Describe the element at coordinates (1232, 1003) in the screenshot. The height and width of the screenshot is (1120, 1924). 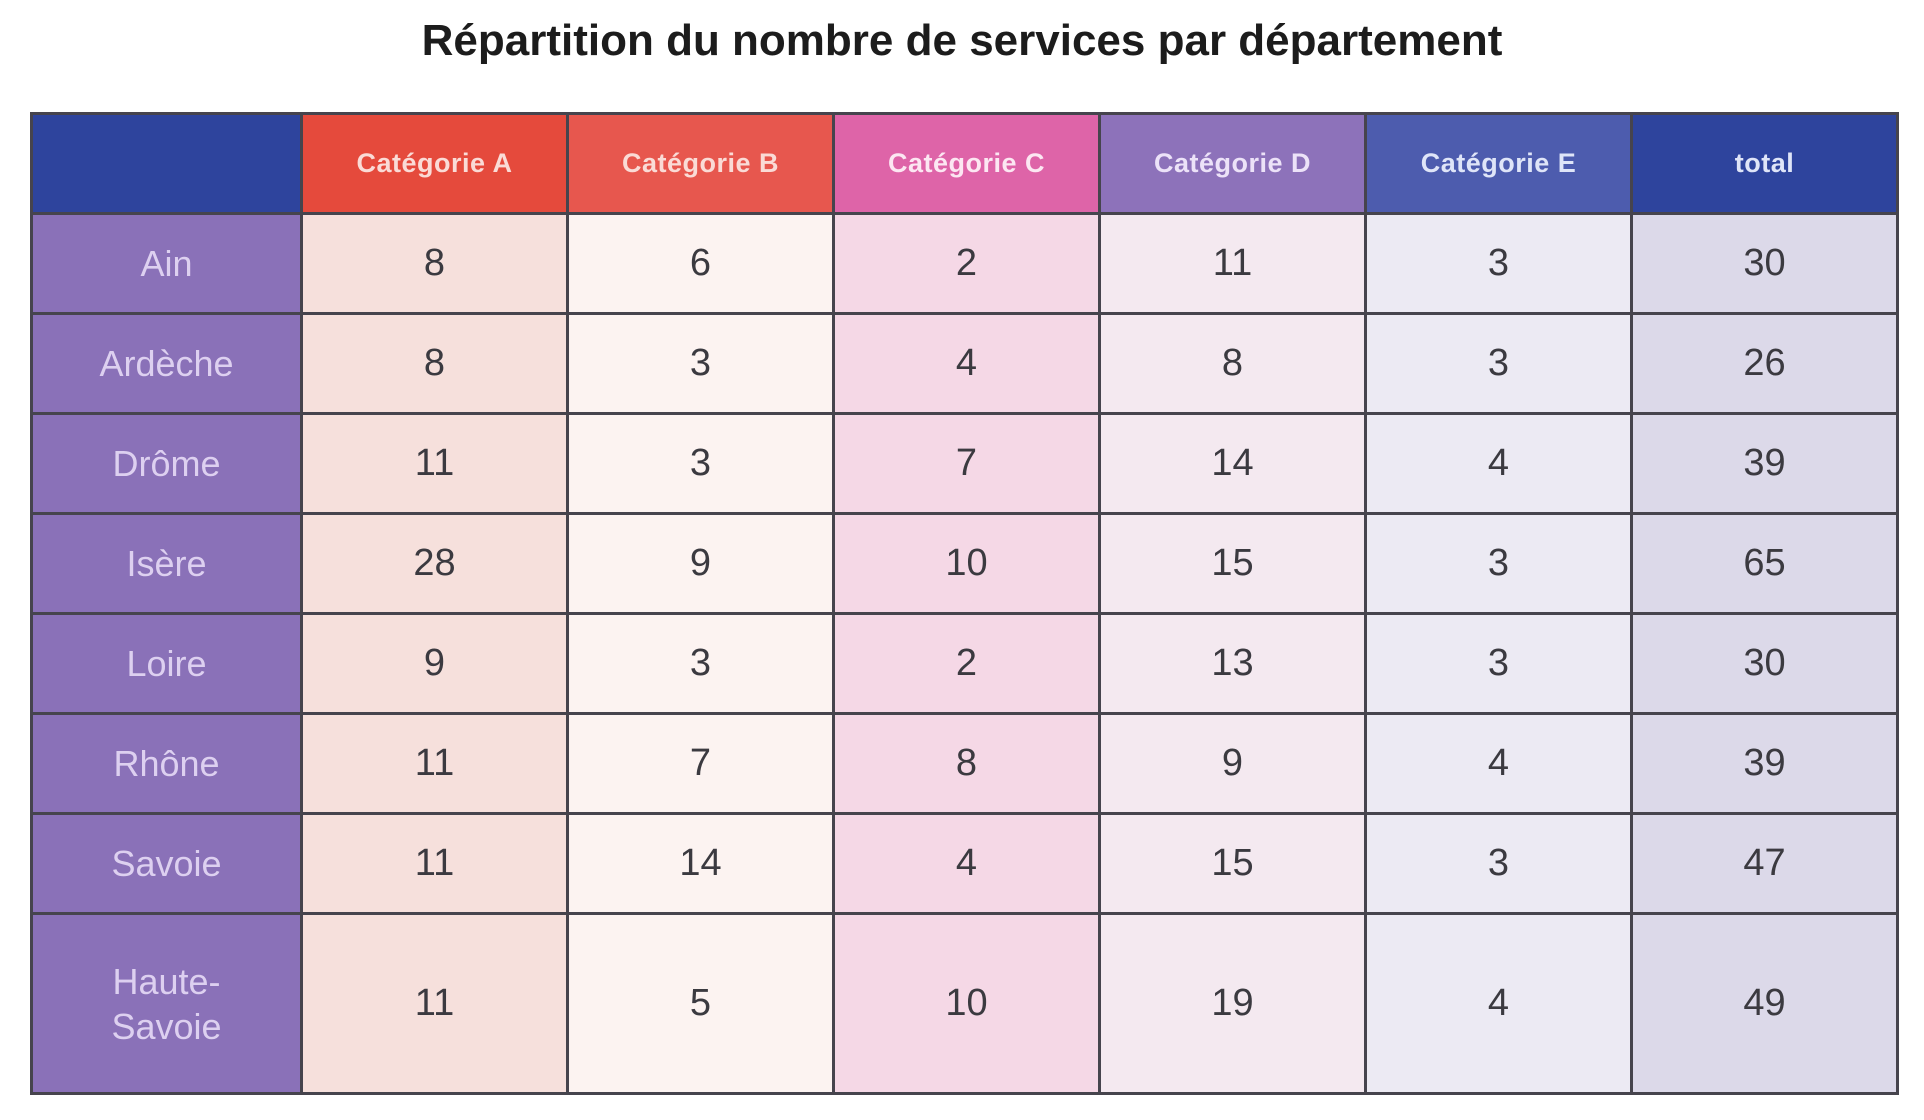
I see `cell: 19` at that location.